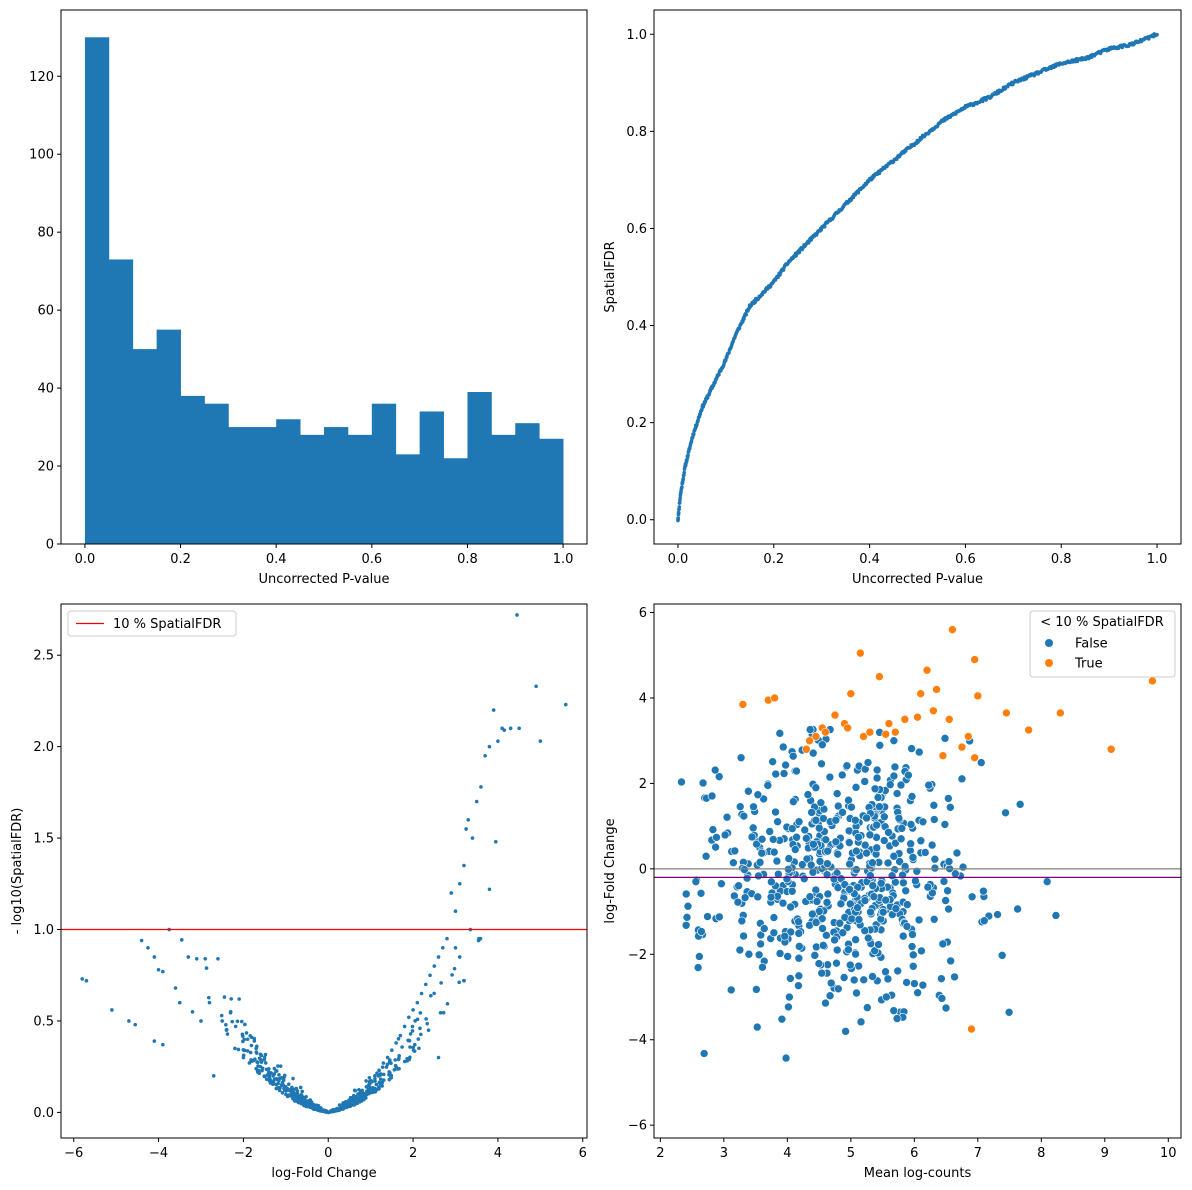  I want to click on x-tick-label: 7, so click(978, 1153).